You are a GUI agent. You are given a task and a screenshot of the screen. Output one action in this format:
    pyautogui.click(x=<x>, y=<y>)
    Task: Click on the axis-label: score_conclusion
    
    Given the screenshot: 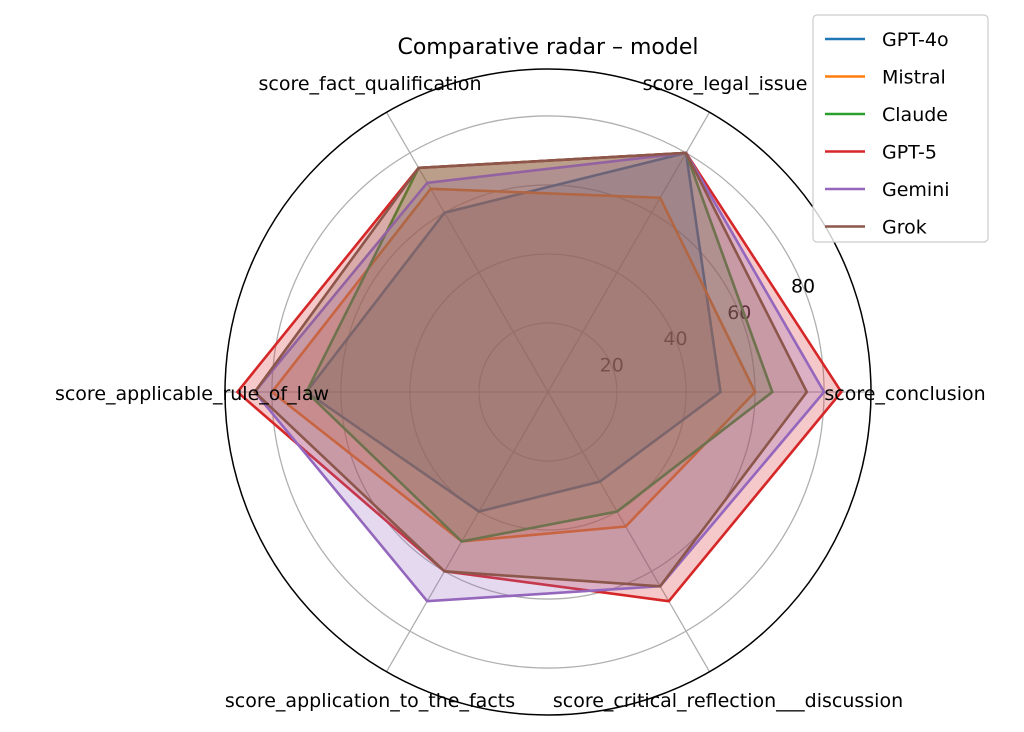 What is the action you would take?
    pyautogui.click(x=904, y=394)
    